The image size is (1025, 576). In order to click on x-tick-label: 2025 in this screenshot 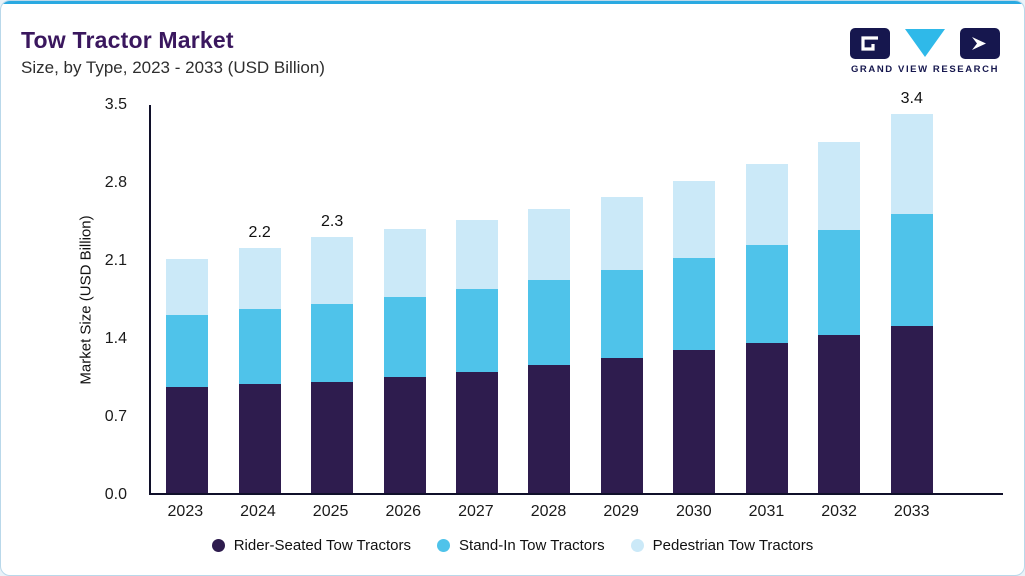, I will do `click(330, 511)`.